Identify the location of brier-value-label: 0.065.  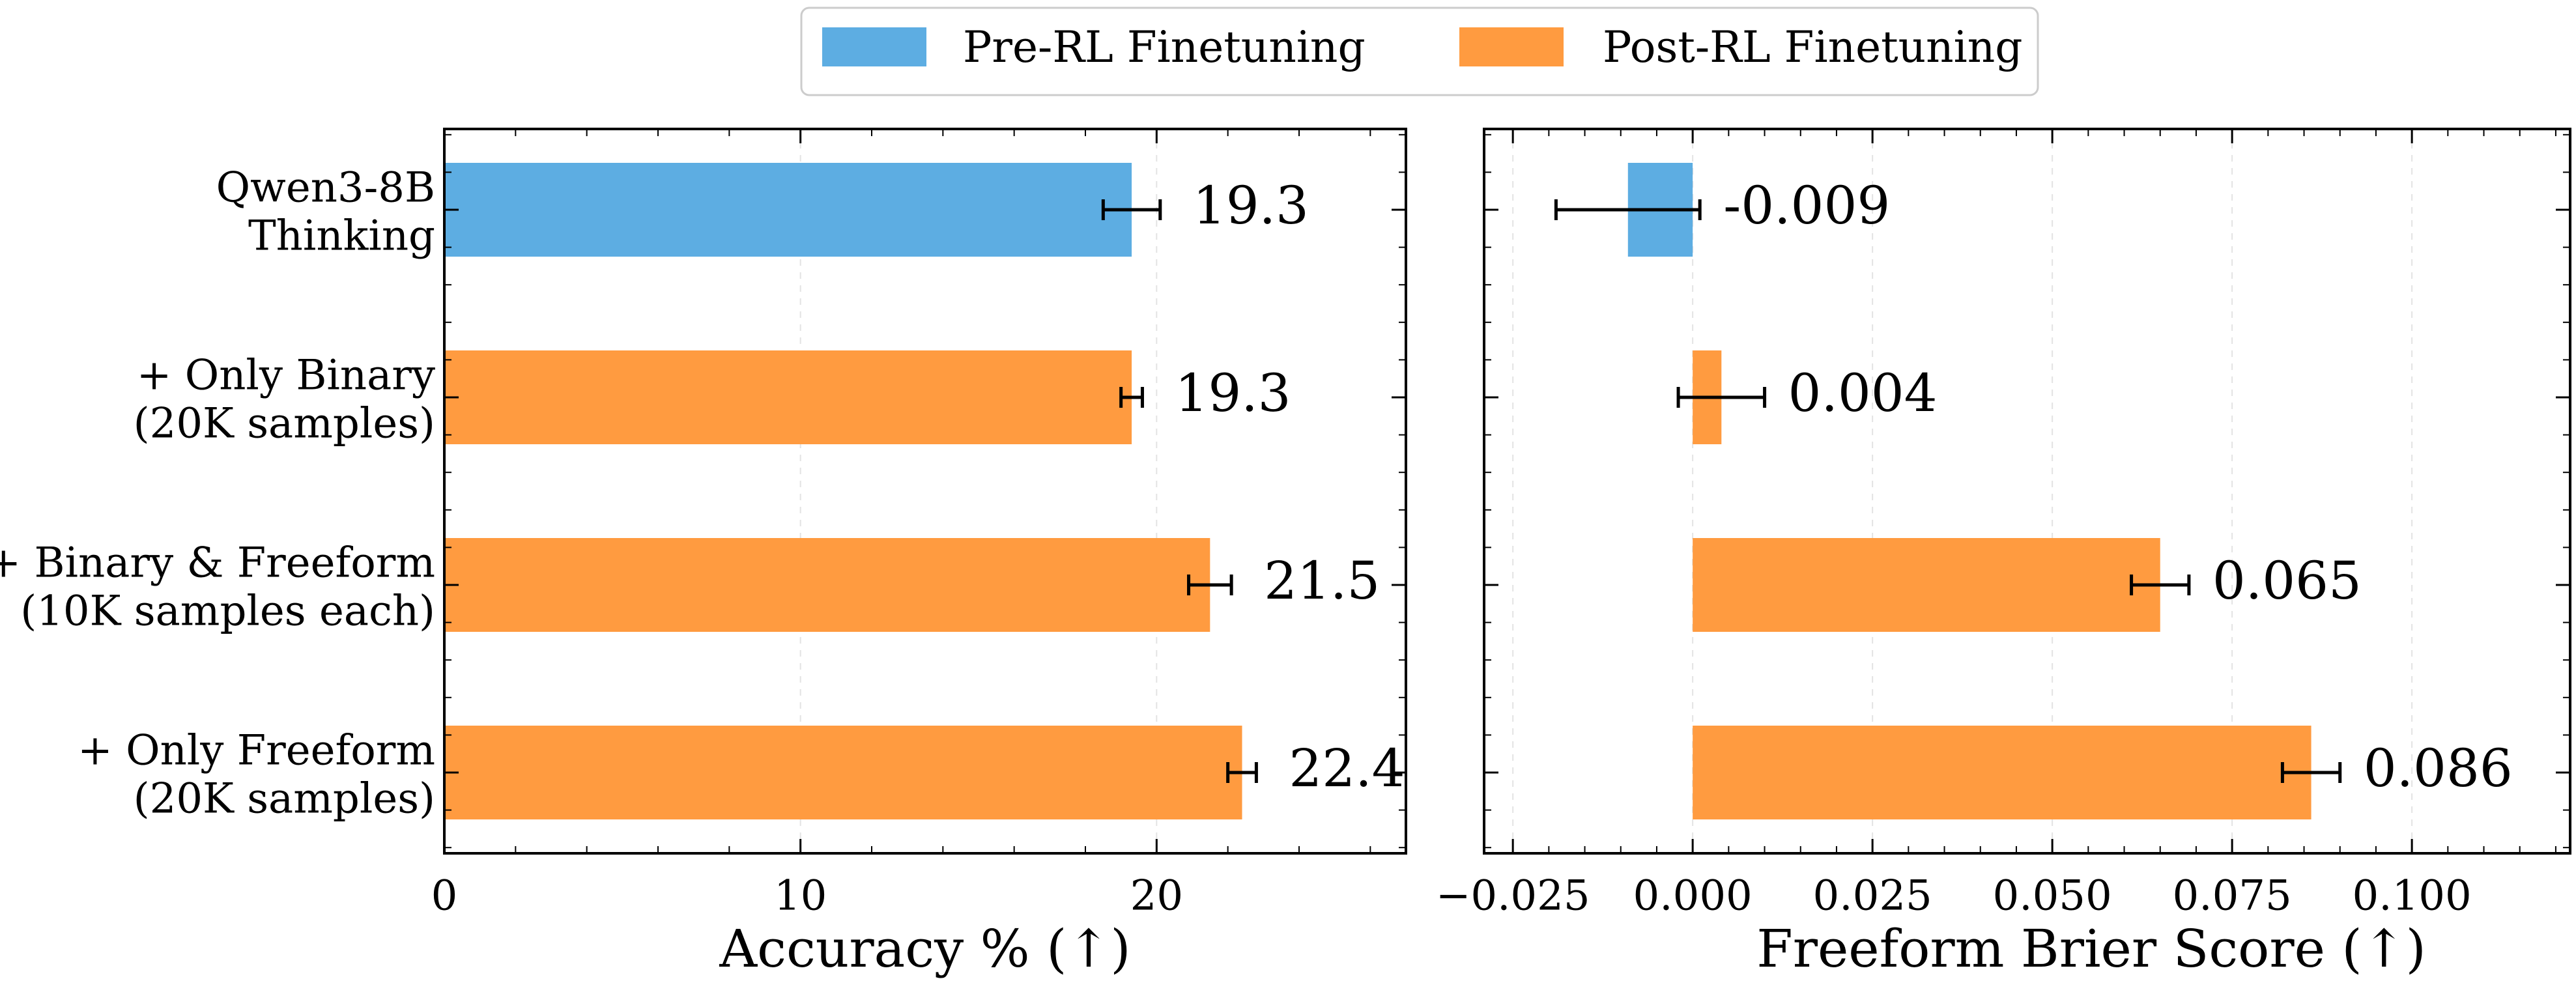
(2287, 580).